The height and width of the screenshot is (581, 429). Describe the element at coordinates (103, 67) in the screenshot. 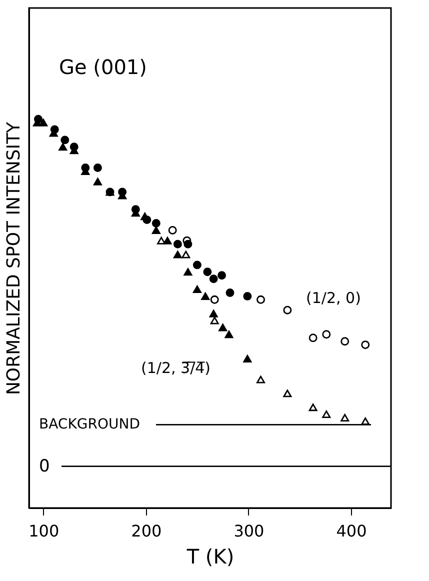

I see `text: Ge (001)` at that location.